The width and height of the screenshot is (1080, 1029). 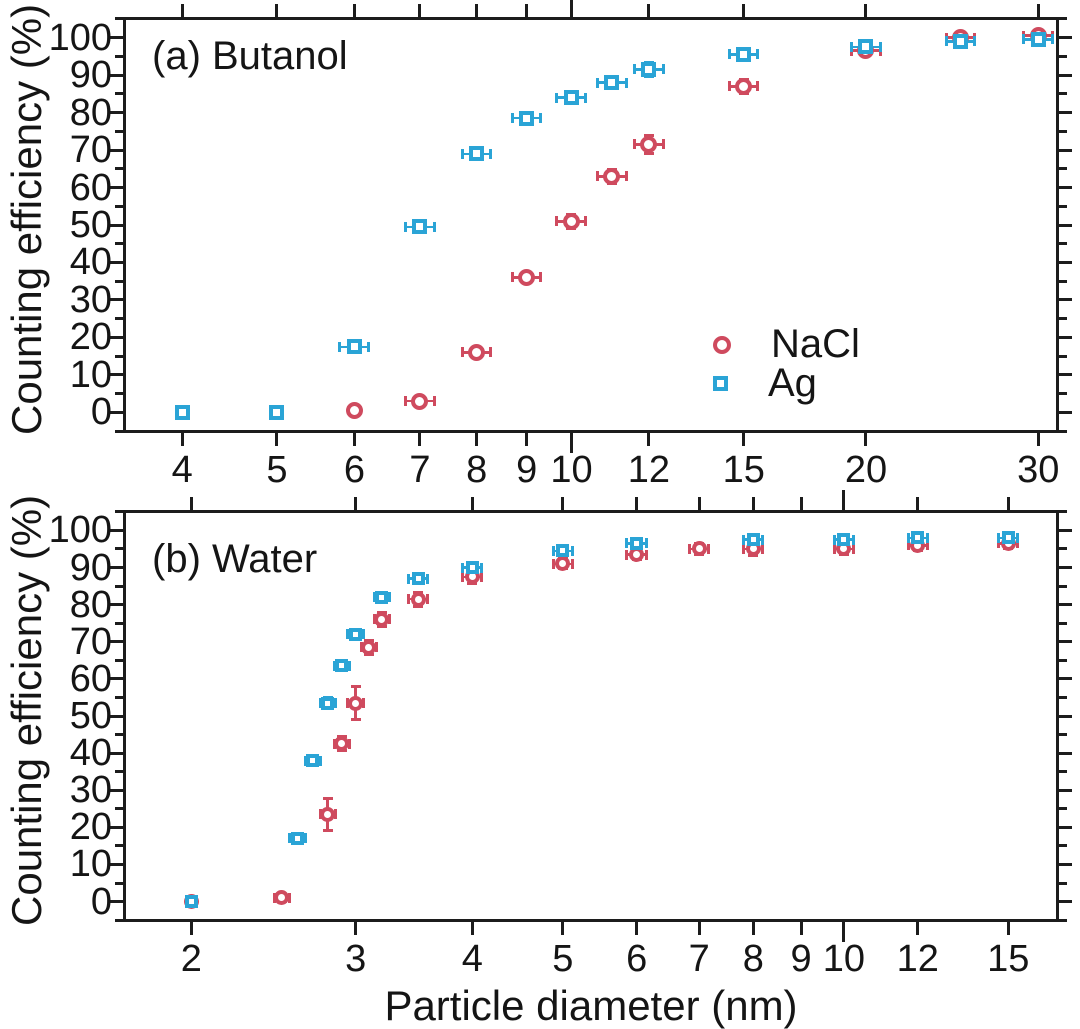 I want to click on y-tick-label-a: 0, so click(x=101, y=412).